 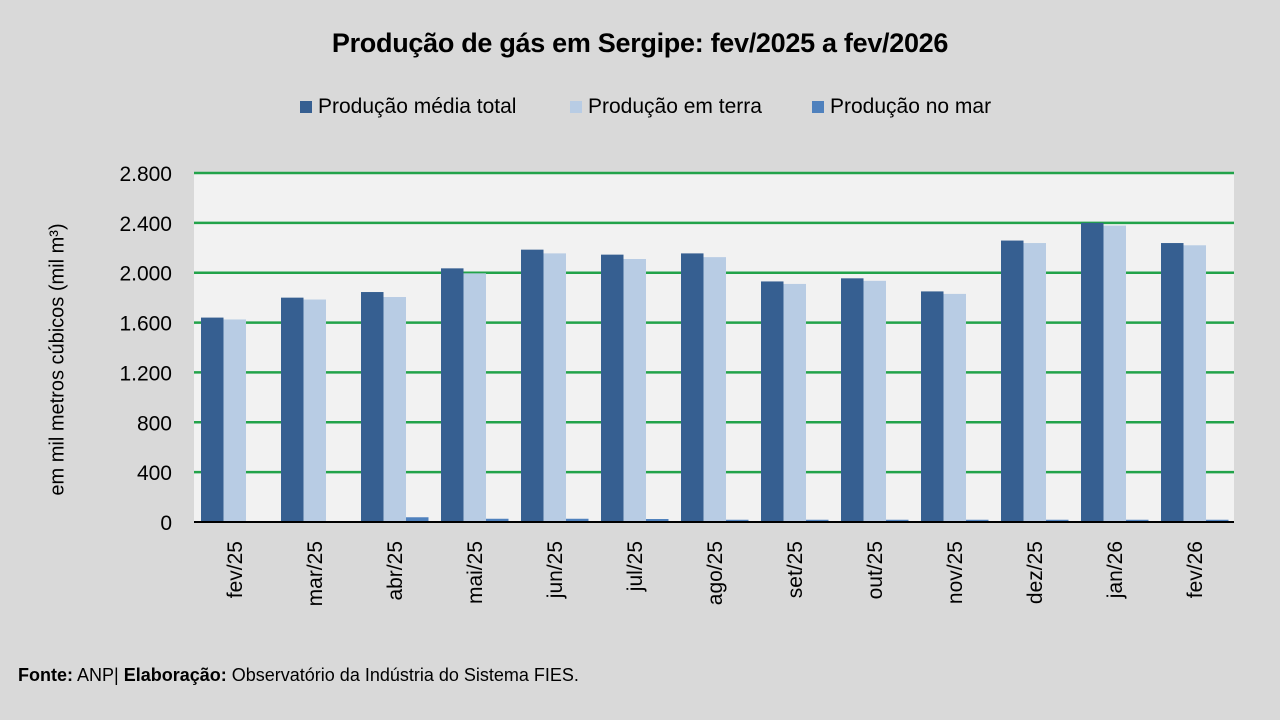 I want to click on x-tick-label: abr/25, so click(x=395, y=571).